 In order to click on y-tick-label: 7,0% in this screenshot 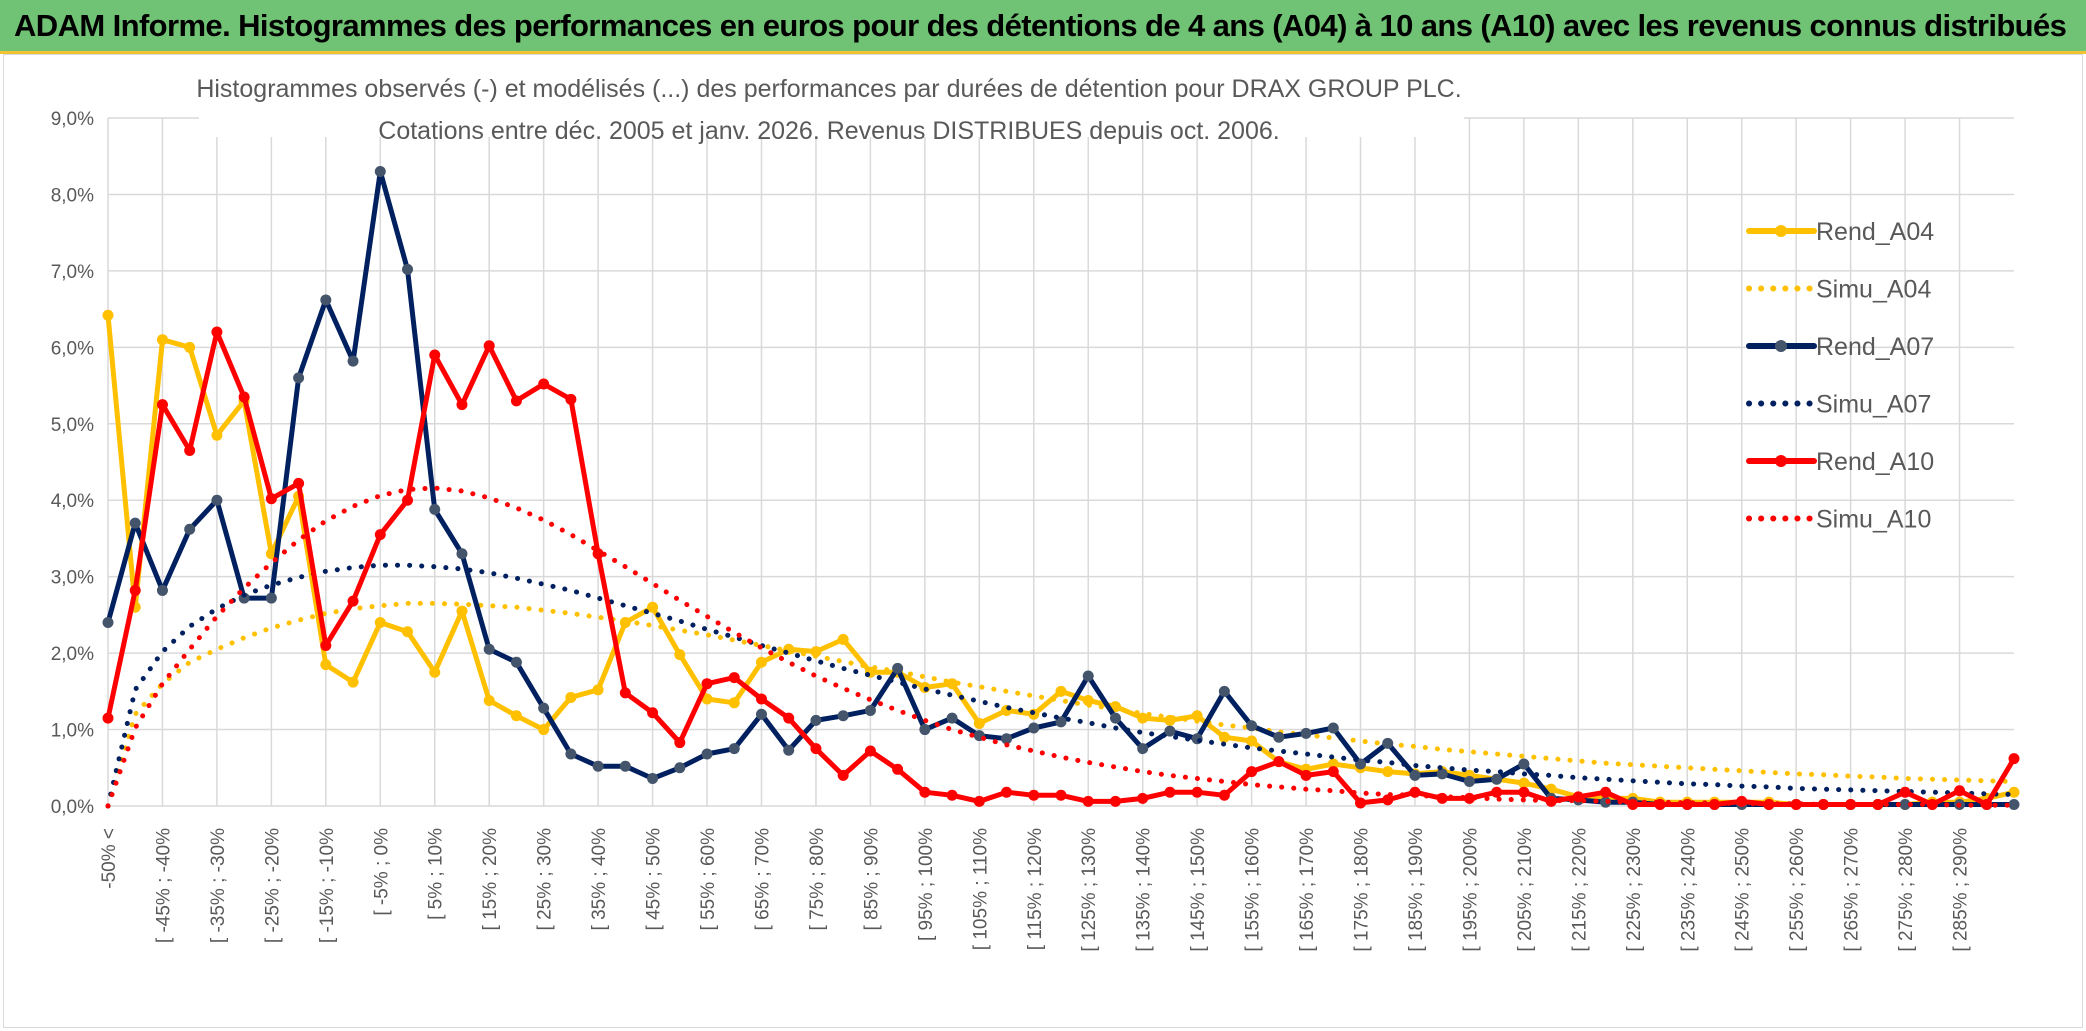, I will do `click(72, 272)`.